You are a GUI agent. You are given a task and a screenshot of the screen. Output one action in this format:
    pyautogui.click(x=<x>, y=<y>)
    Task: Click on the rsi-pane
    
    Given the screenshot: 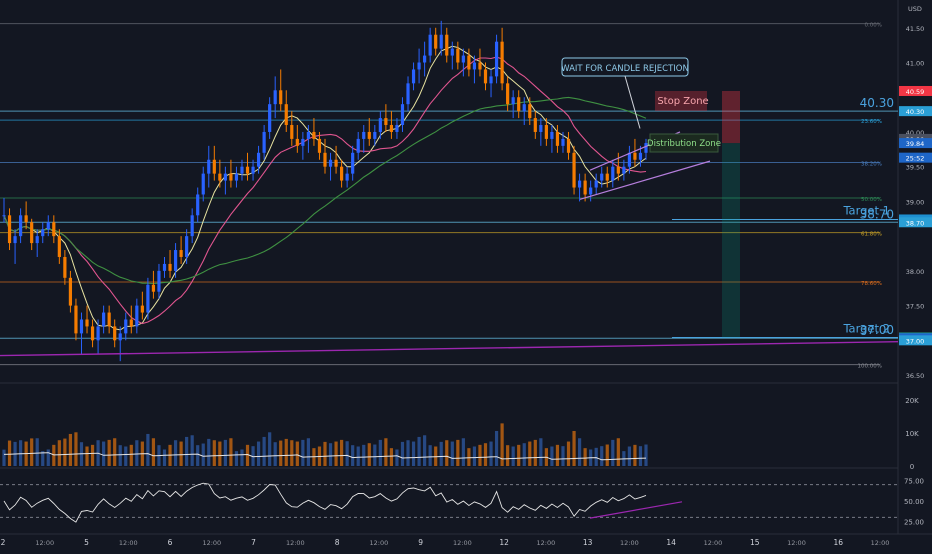 What is the action you would take?
    pyautogui.click(x=449, y=502)
    